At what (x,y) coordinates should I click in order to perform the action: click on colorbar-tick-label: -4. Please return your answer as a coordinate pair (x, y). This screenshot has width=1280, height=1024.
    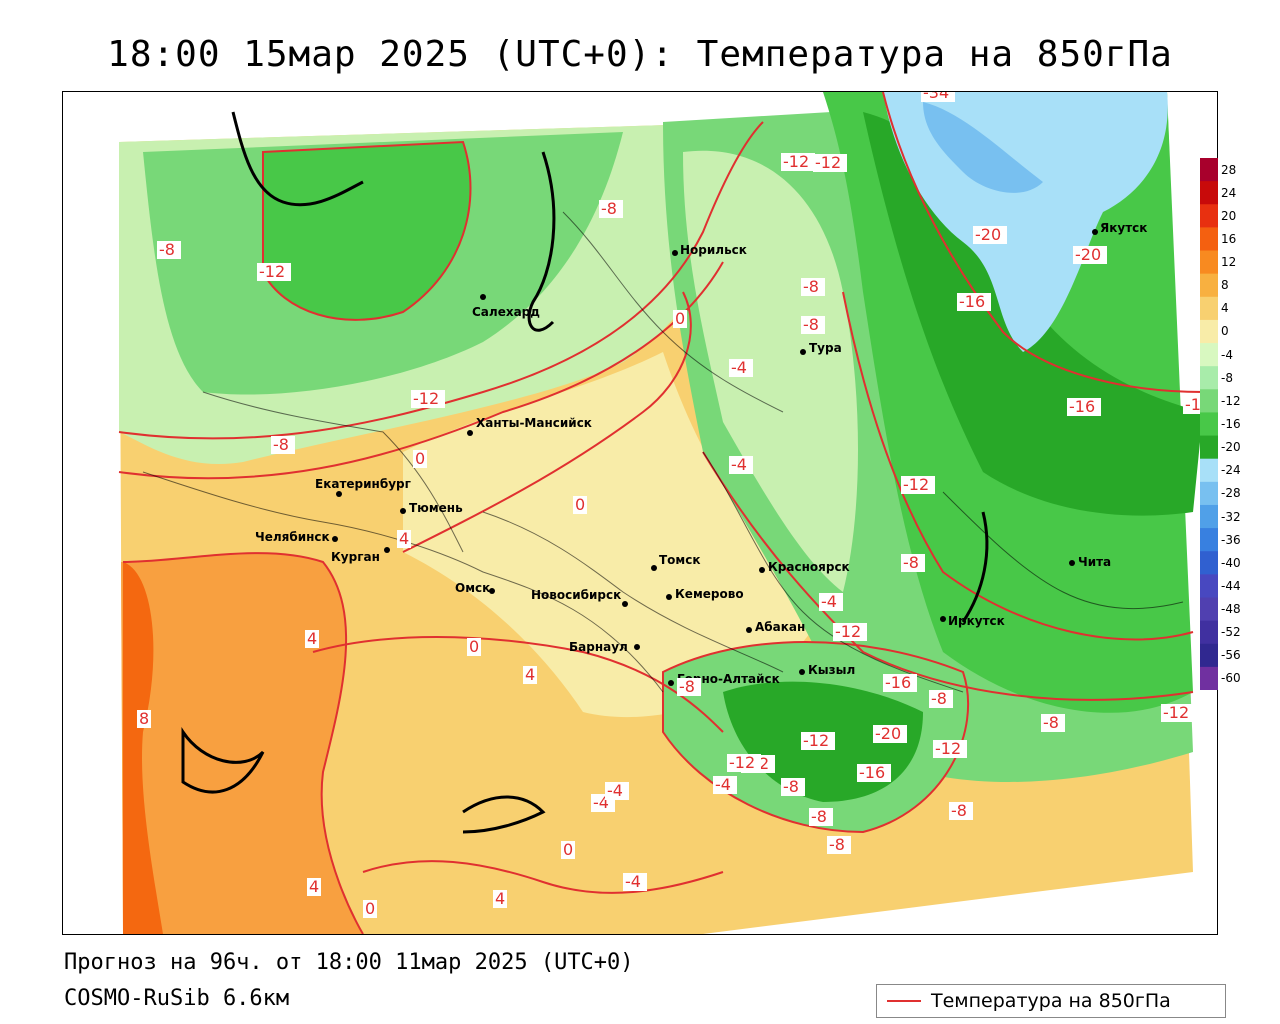
    Looking at the image, I should click on (1227, 354).